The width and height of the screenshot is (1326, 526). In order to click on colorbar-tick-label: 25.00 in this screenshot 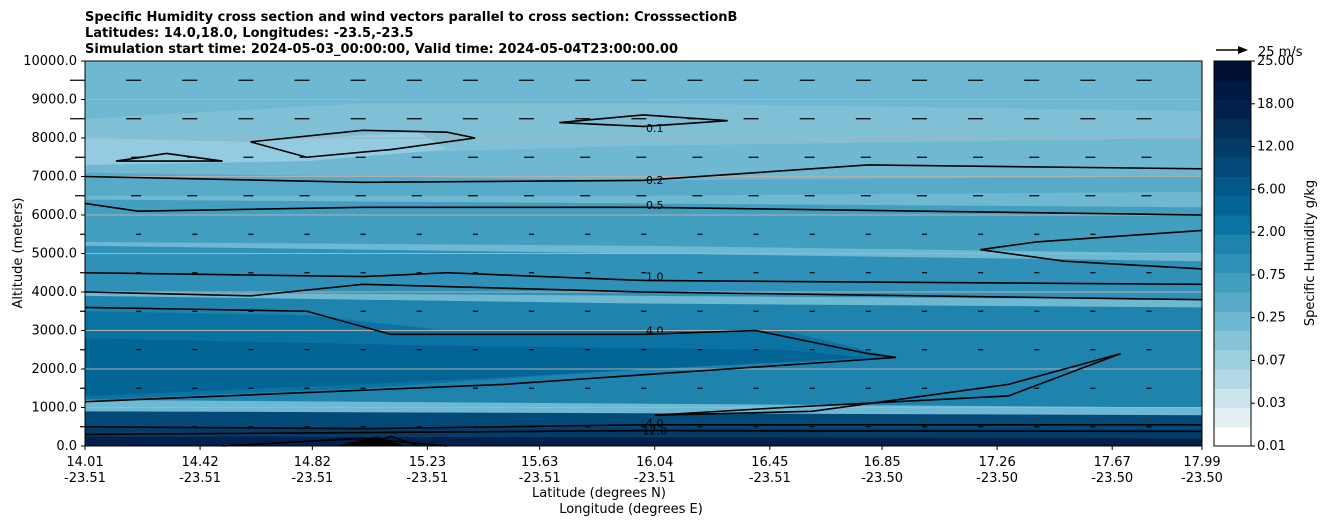, I will do `click(1275, 61)`.